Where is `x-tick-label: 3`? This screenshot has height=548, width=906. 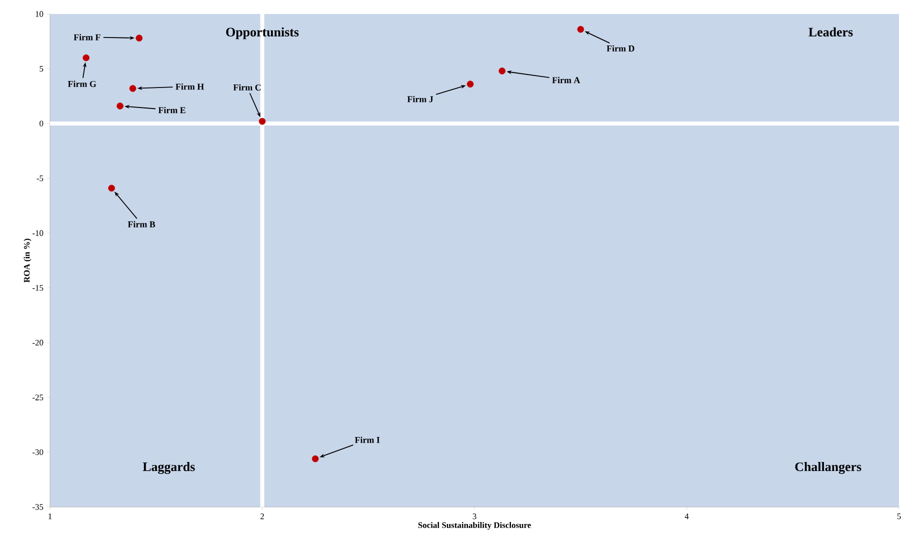
x-tick-label: 3 is located at coordinates (474, 517).